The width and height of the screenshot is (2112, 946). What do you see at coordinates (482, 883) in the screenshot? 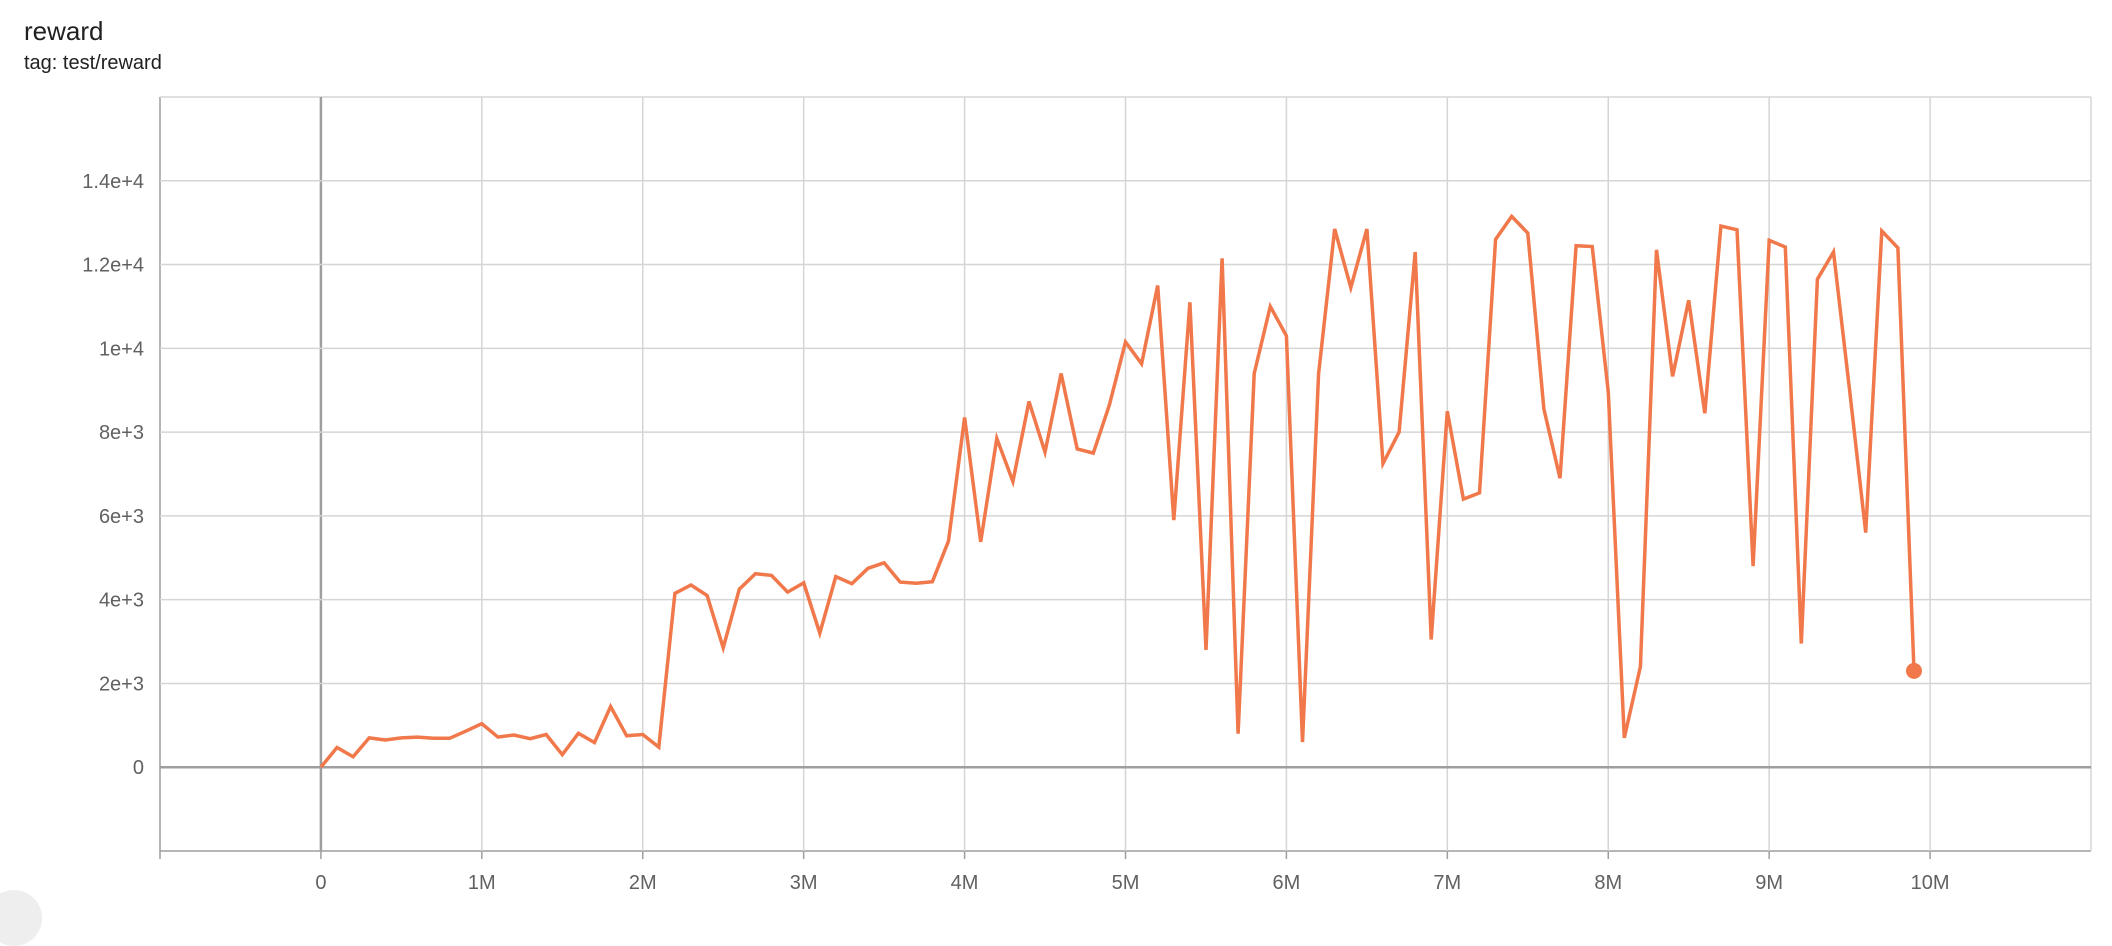
I see `x-tick-label: 1M` at bounding box center [482, 883].